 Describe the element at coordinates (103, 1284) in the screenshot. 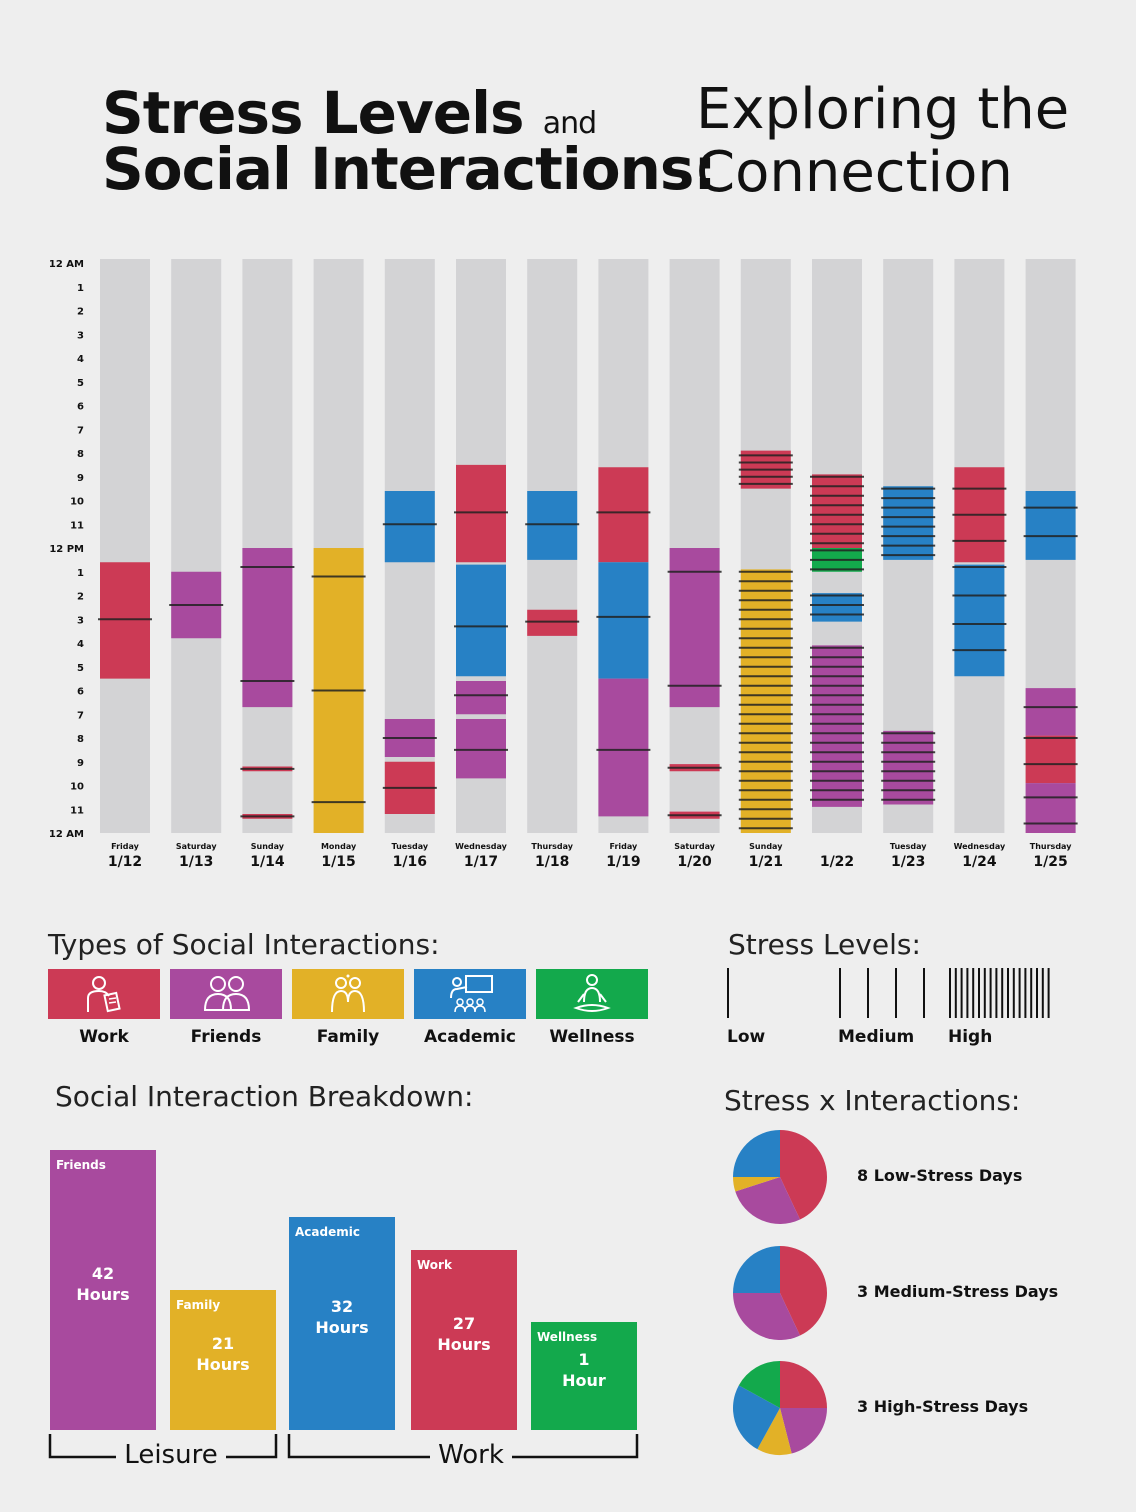

I see `bar-value-label: 42 Hours` at that location.